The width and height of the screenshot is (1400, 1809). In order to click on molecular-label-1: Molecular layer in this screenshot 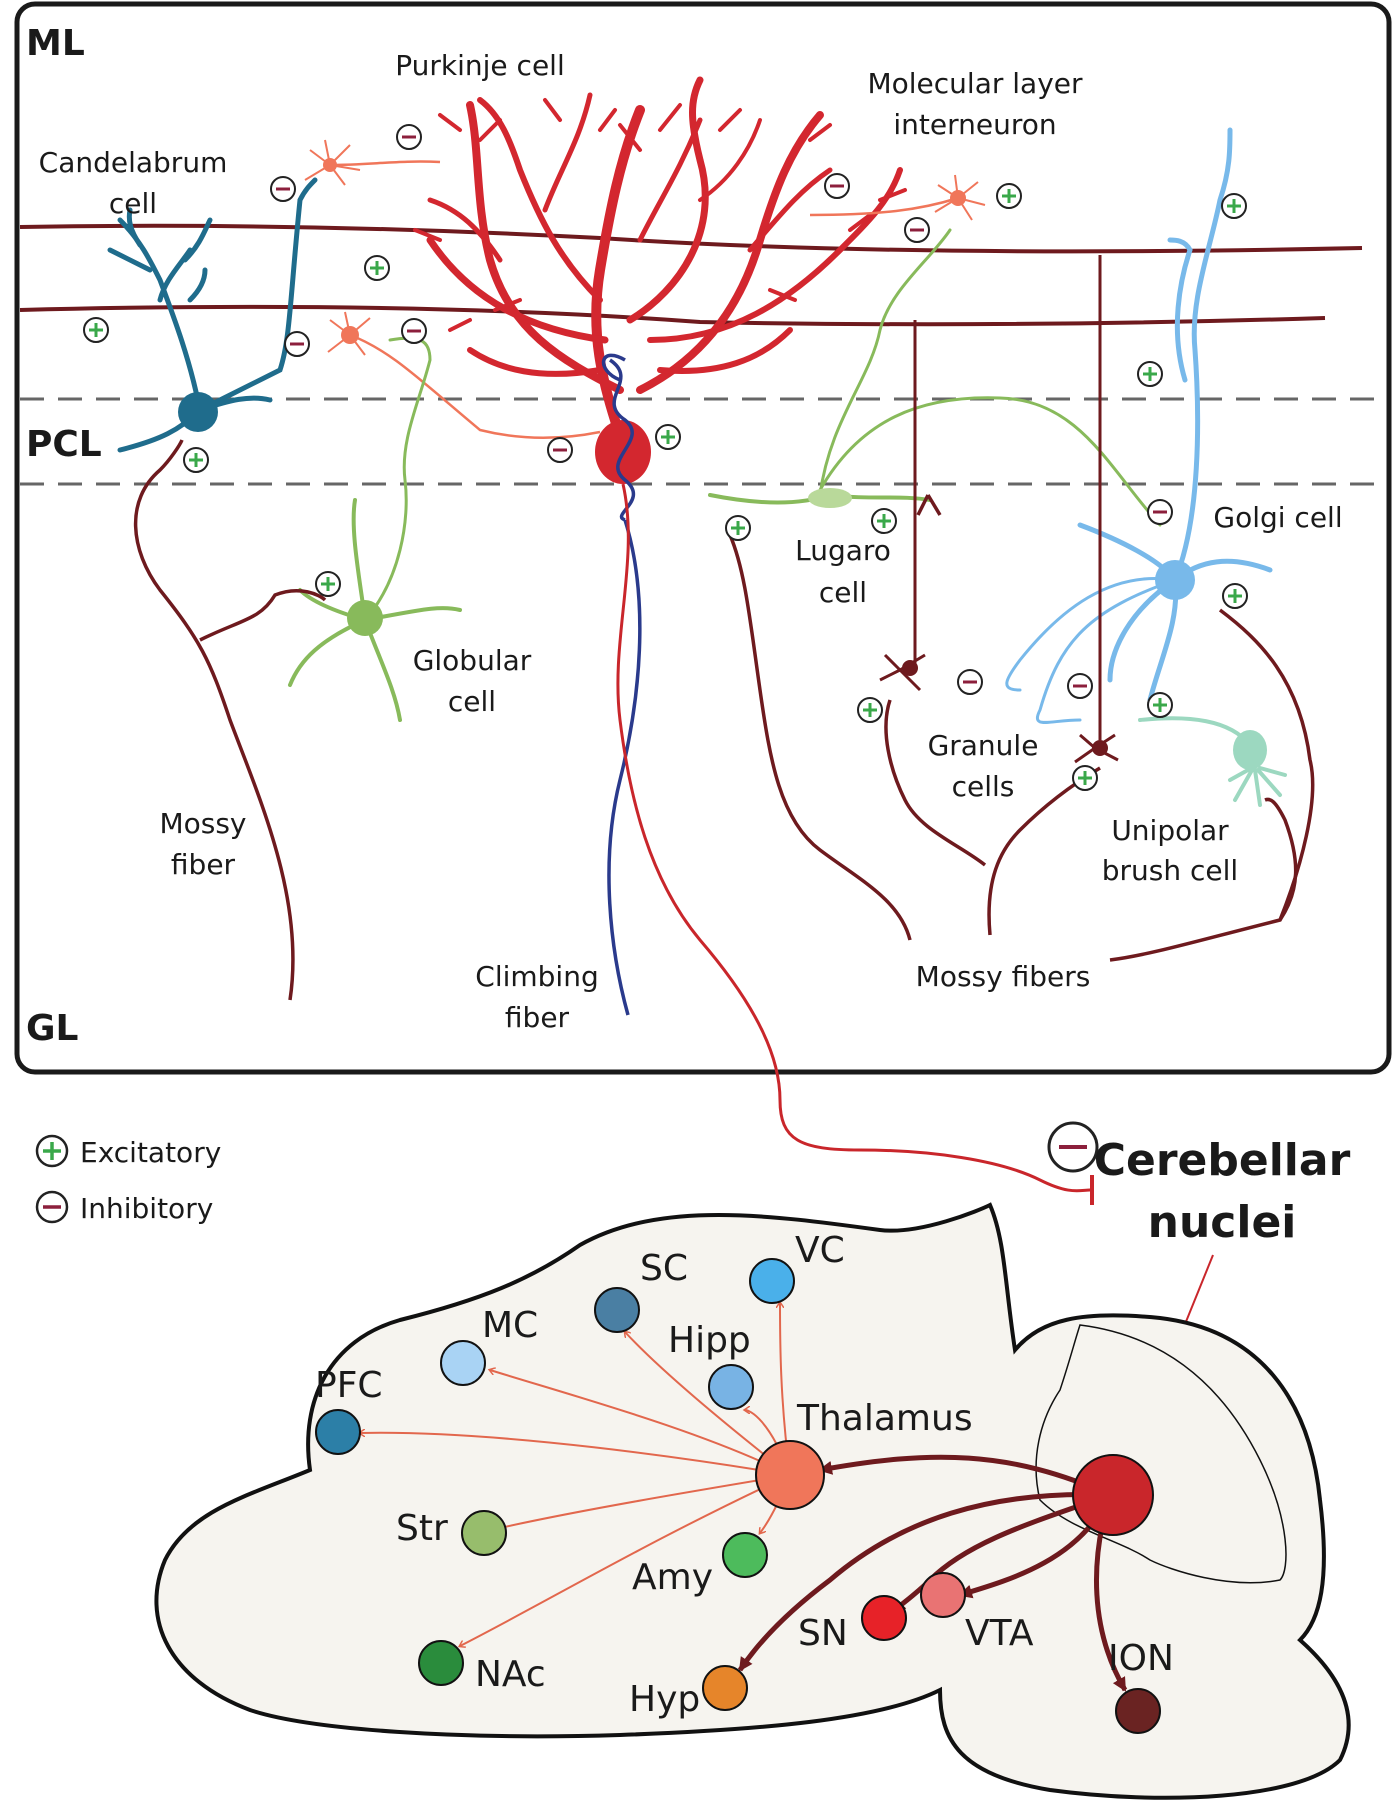, I will do `click(975, 83)`.